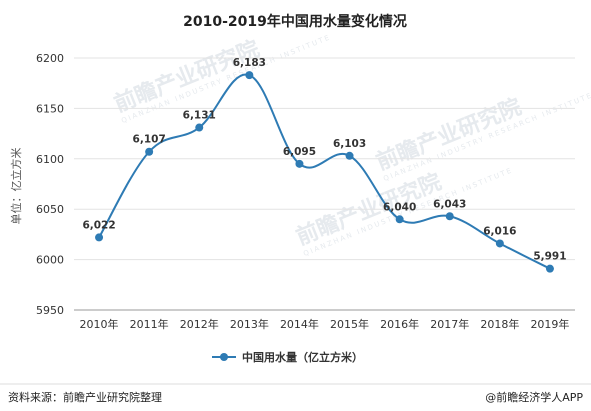 This screenshot has width=591, height=411. I want to click on y-tick-label: 6150, so click(50, 108).